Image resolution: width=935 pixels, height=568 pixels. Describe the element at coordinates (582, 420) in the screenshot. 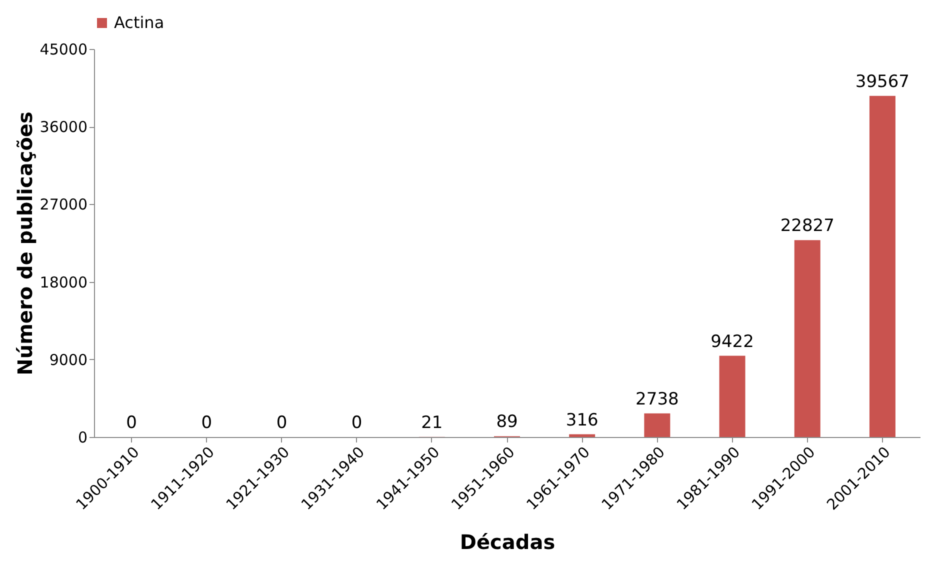

I see `data-label: 316` at that location.